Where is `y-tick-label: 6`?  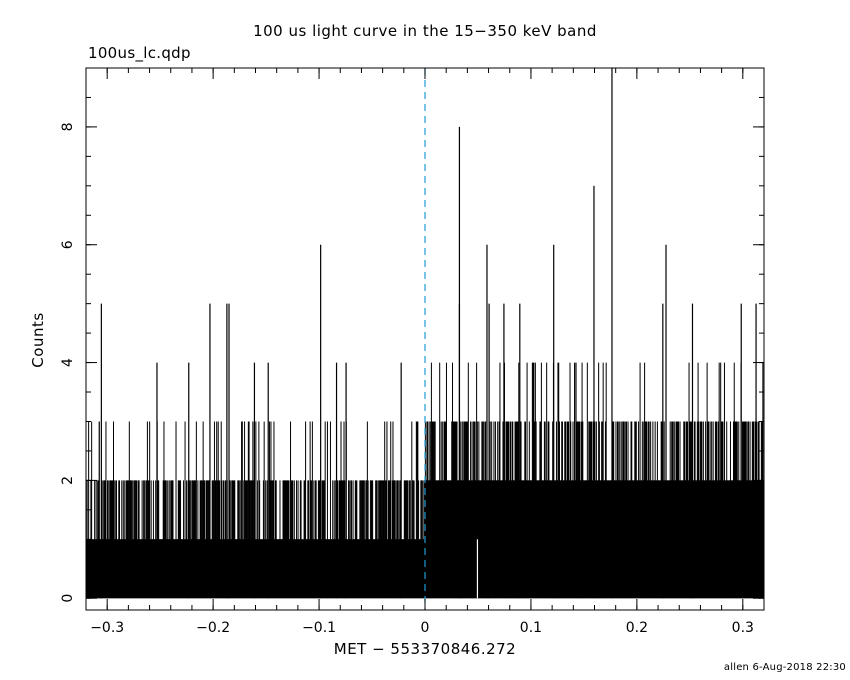 y-tick-label: 6 is located at coordinates (68, 244).